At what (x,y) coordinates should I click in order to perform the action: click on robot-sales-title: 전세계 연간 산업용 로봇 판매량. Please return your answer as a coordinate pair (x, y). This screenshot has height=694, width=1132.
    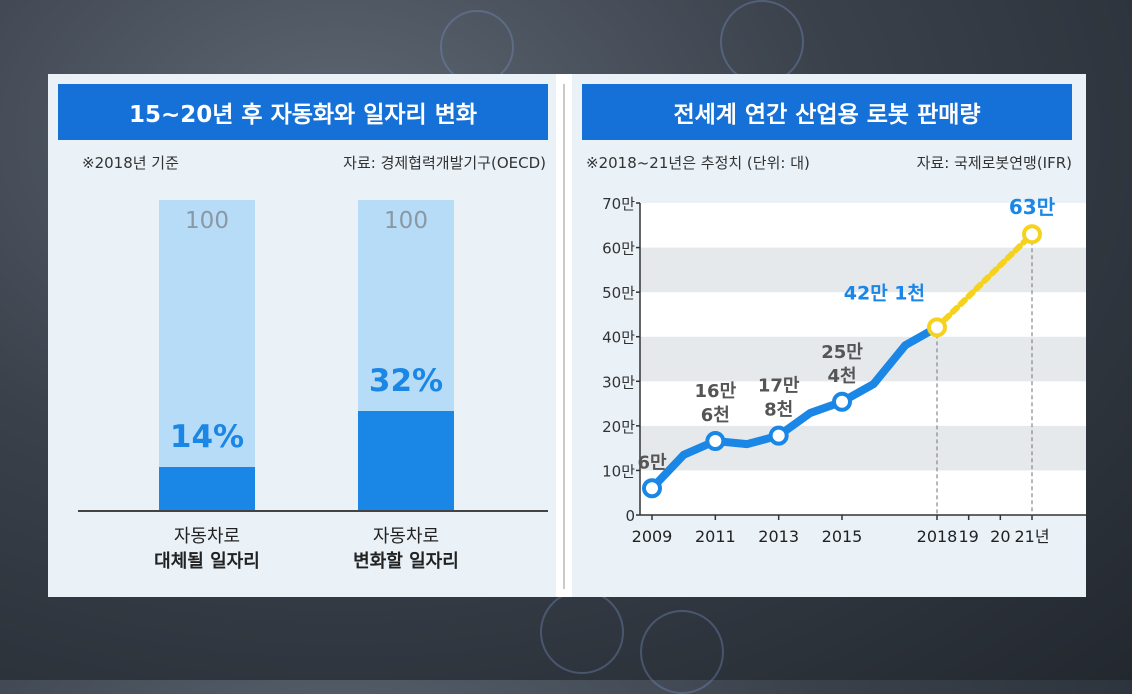
    Looking at the image, I should click on (827, 112).